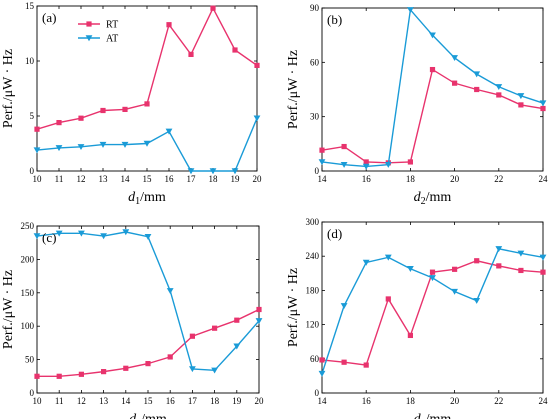 Image resolution: width=550 pixels, height=419 pixels. I want to click on y-tick-label: 150, so click(28, 293).